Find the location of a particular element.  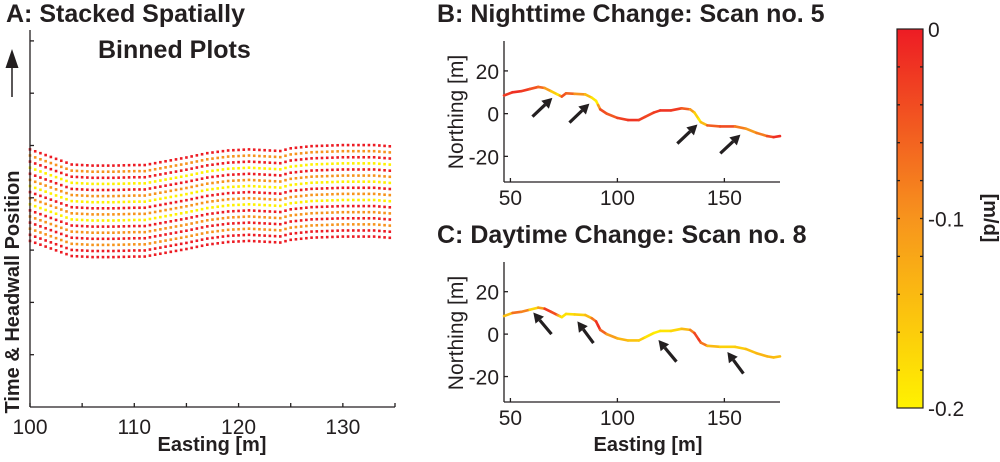

panel-a-title-line2: Binned Plots is located at coordinates (174, 50).